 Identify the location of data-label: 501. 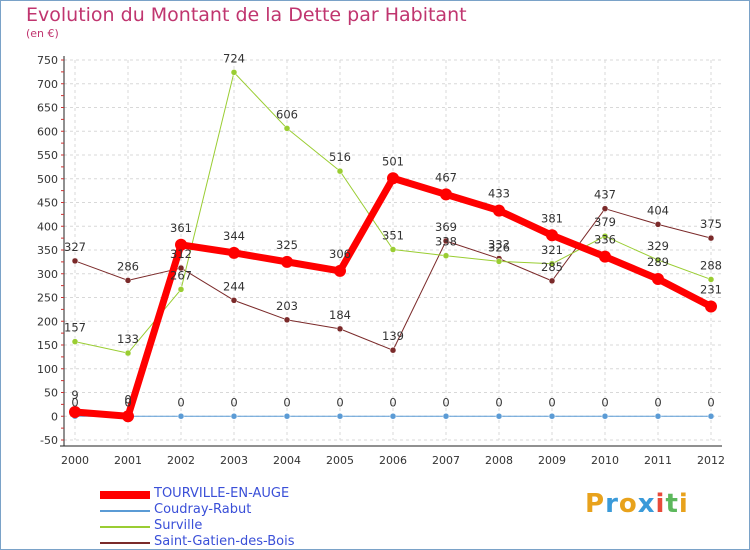
(393, 161).